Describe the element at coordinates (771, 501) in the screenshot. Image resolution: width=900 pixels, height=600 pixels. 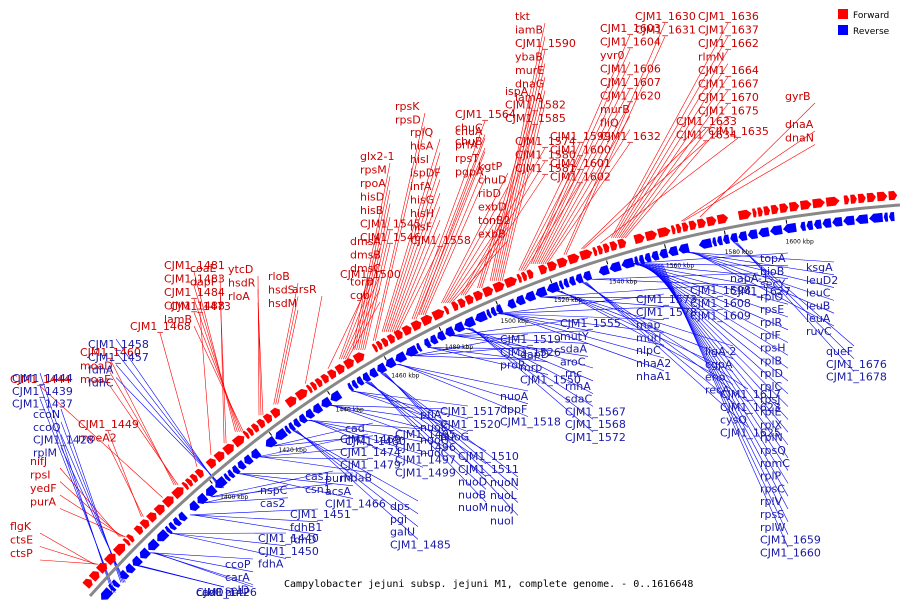
I see `reverse-gene-label: rplV` at that location.